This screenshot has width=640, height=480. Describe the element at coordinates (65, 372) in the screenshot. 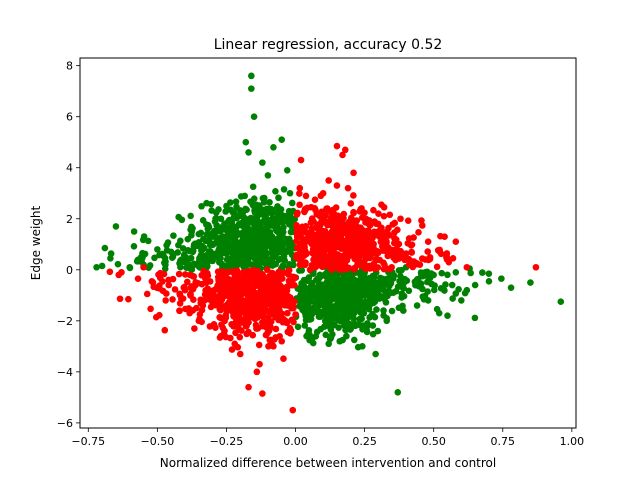

I see `y-tick-label: −4` at that location.